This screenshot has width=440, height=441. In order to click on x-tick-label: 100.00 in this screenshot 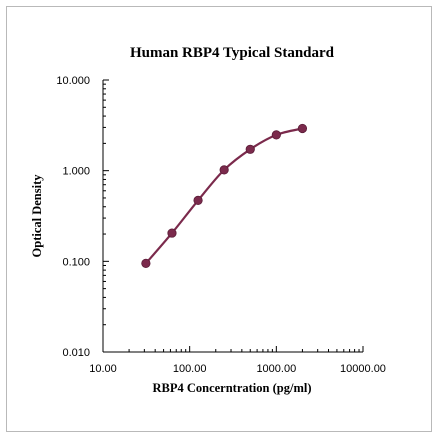, I will do `click(190, 369)`.